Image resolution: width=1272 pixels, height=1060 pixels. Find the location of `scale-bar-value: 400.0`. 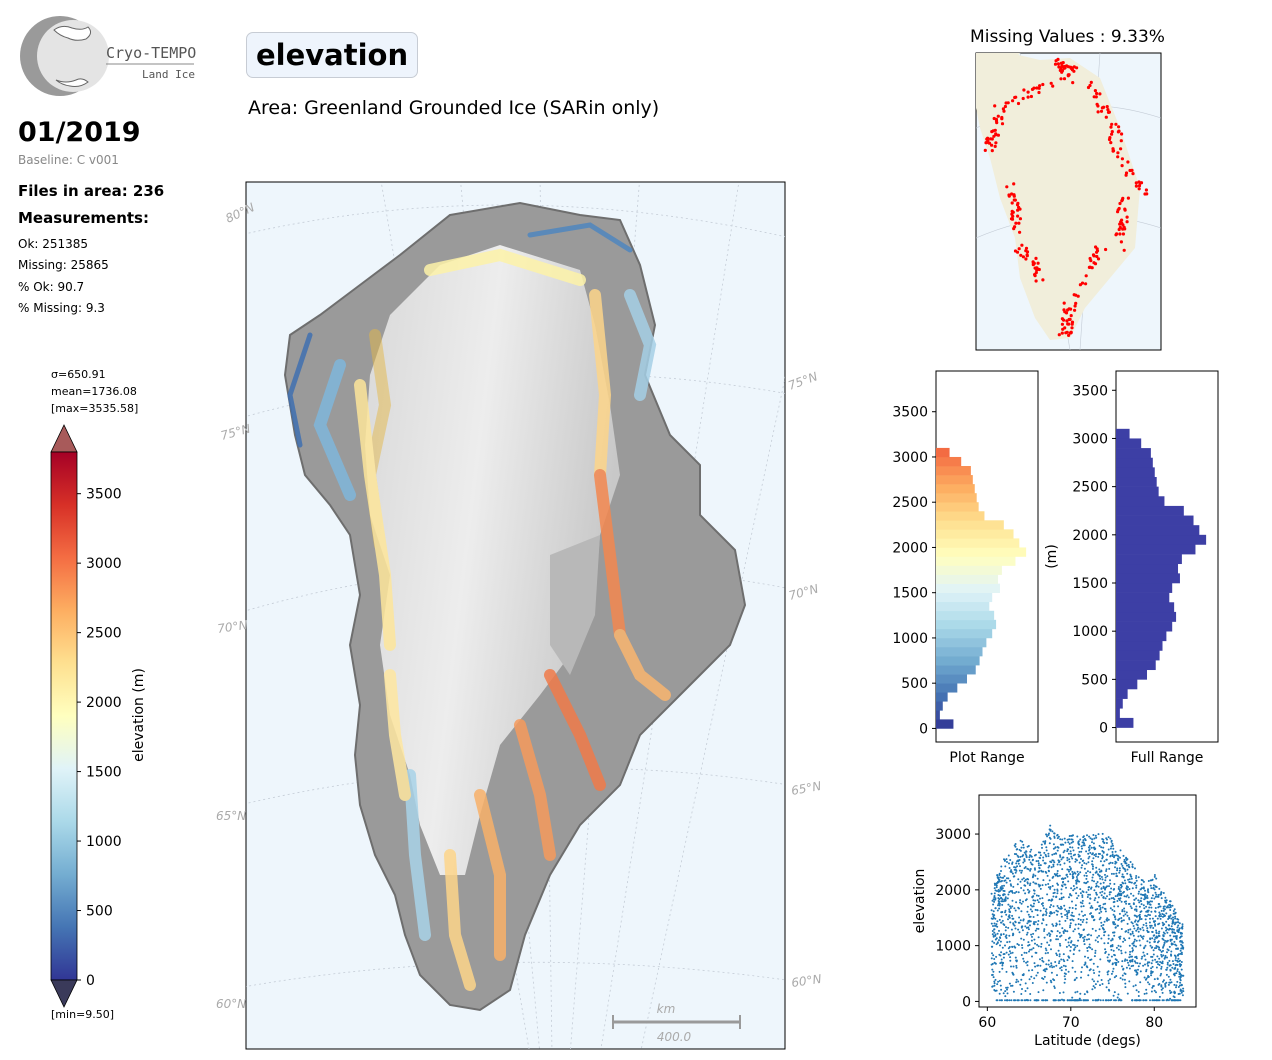

scale-bar-value: 400.0 is located at coordinates (674, 1037).